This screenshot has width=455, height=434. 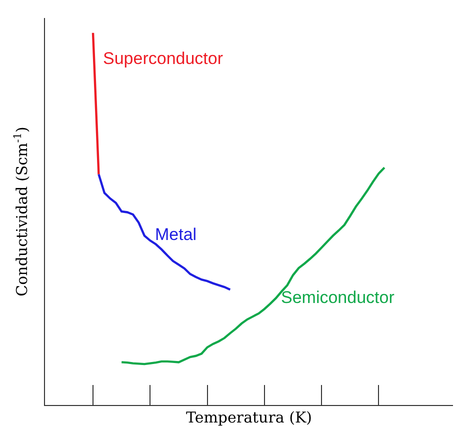 What do you see at coordinates (176, 234) in the screenshot?
I see `series-label: Metal` at bounding box center [176, 234].